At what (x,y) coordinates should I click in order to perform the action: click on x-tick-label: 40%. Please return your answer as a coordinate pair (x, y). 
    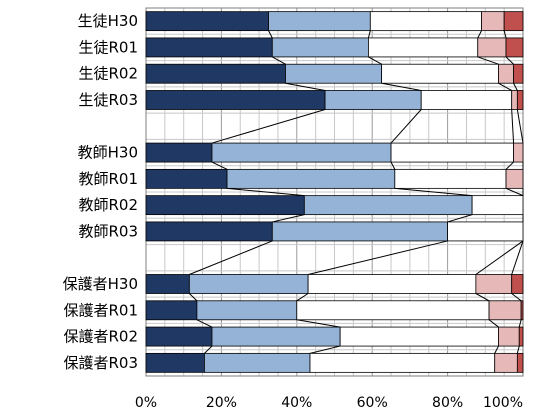
    Looking at the image, I should click on (296, 403).